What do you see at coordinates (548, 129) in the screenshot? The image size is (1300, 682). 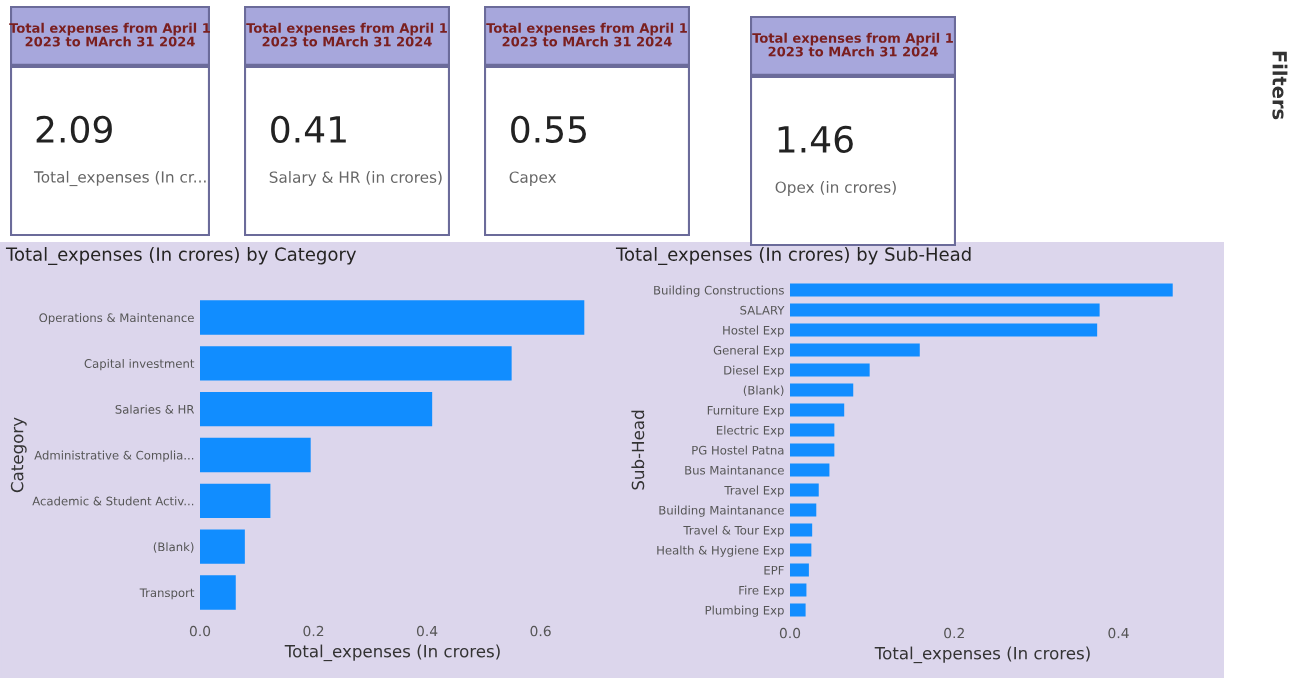 I see `text: 0.55` at bounding box center [548, 129].